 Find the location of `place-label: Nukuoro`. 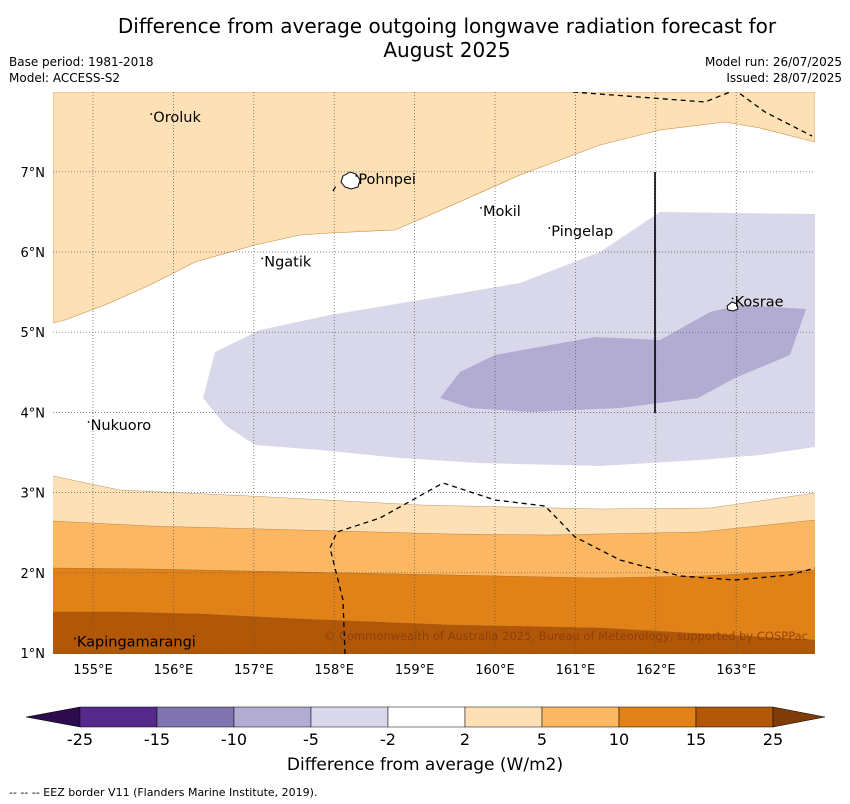

place-label: Nukuoro is located at coordinates (121, 426).